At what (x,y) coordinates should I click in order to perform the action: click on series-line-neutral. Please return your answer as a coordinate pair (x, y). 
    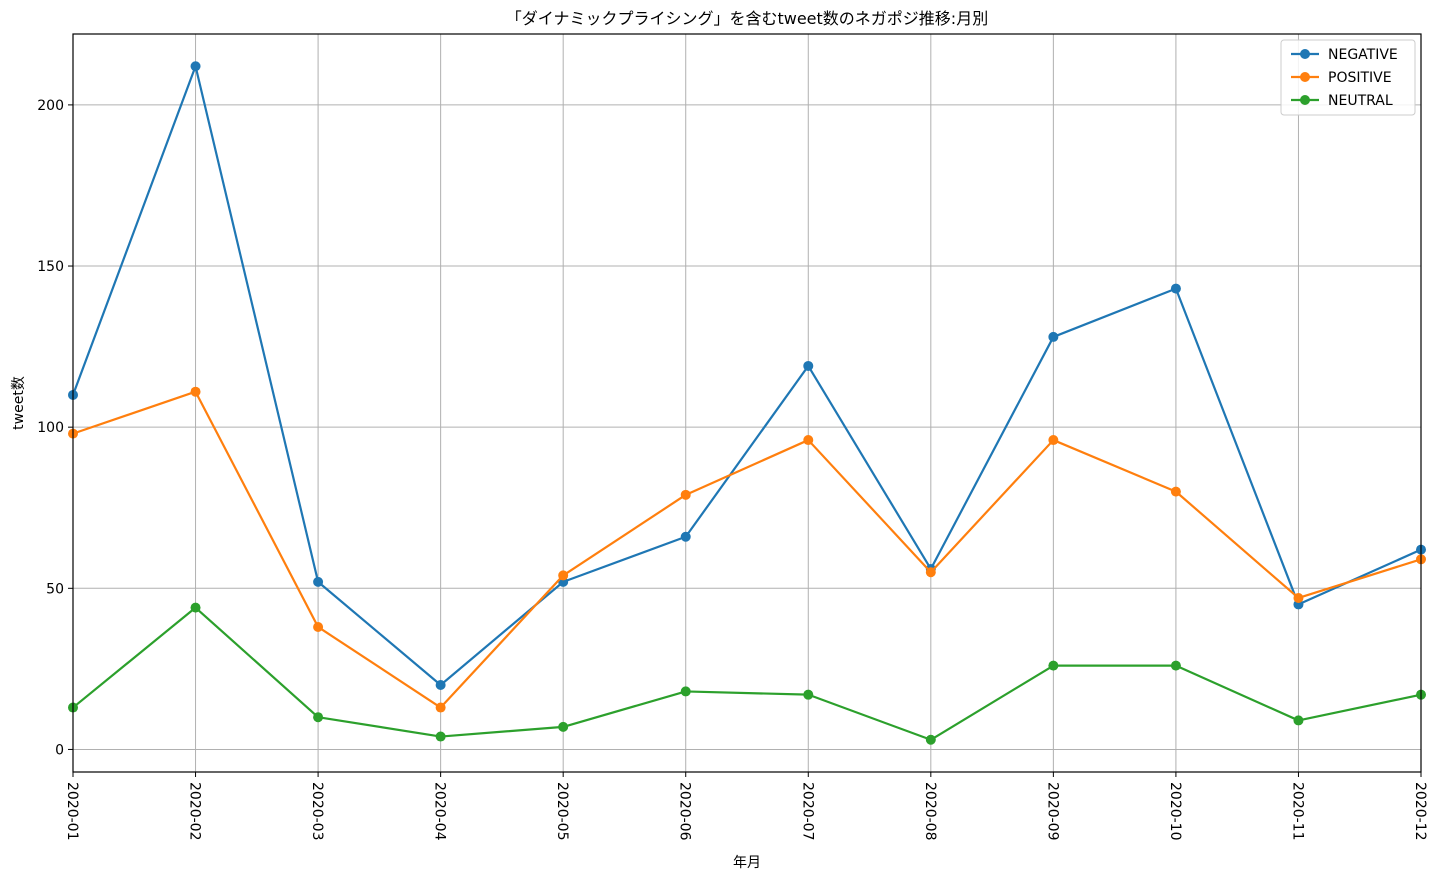
    Looking at the image, I should click on (747, 673).